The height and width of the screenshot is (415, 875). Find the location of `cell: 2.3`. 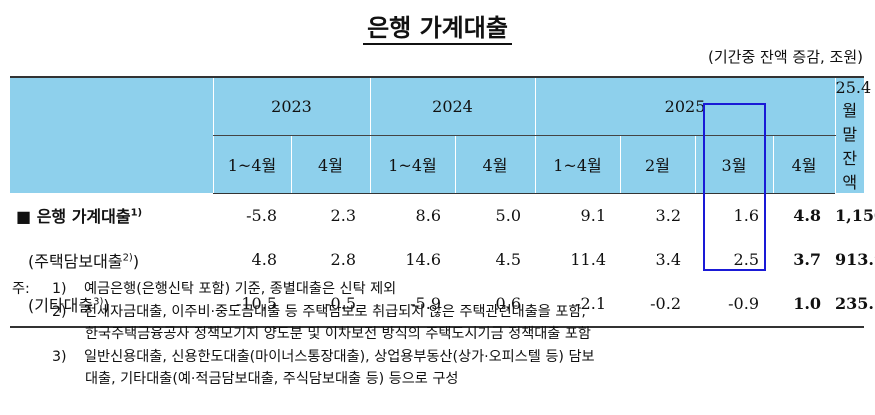

cell: 2.3 is located at coordinates (343, 215).